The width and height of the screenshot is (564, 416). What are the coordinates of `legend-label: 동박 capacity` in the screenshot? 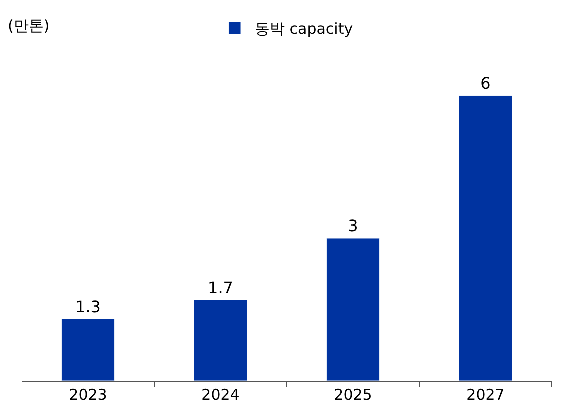 It's located at (304, 29).